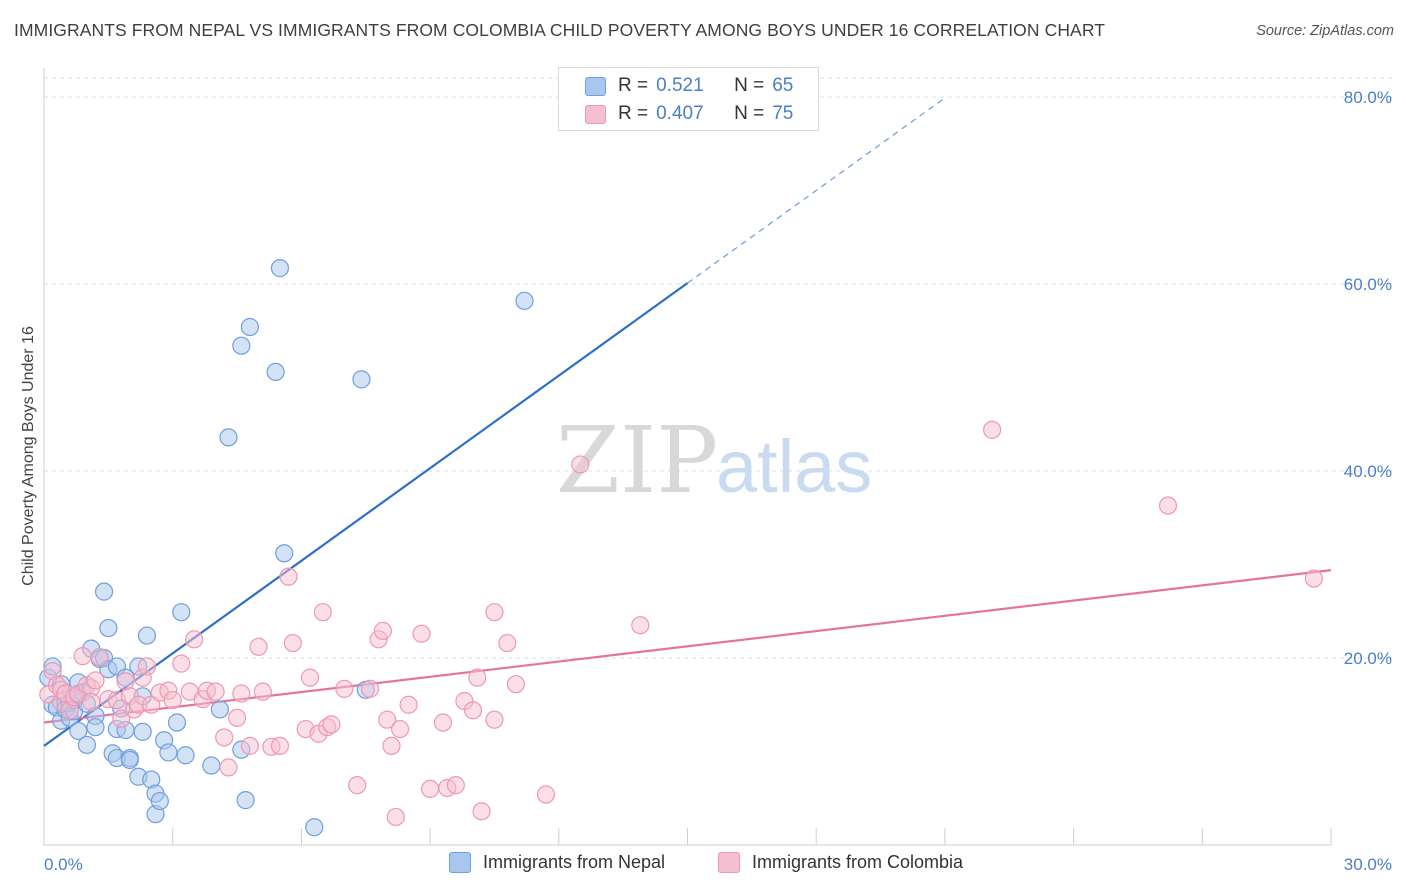 The image size is (1406, 892). What do you see at coordinates (1368, 658) in the screenshot?
I see `y-tick-label: 20.0%` at bounding box center [1368, 658].